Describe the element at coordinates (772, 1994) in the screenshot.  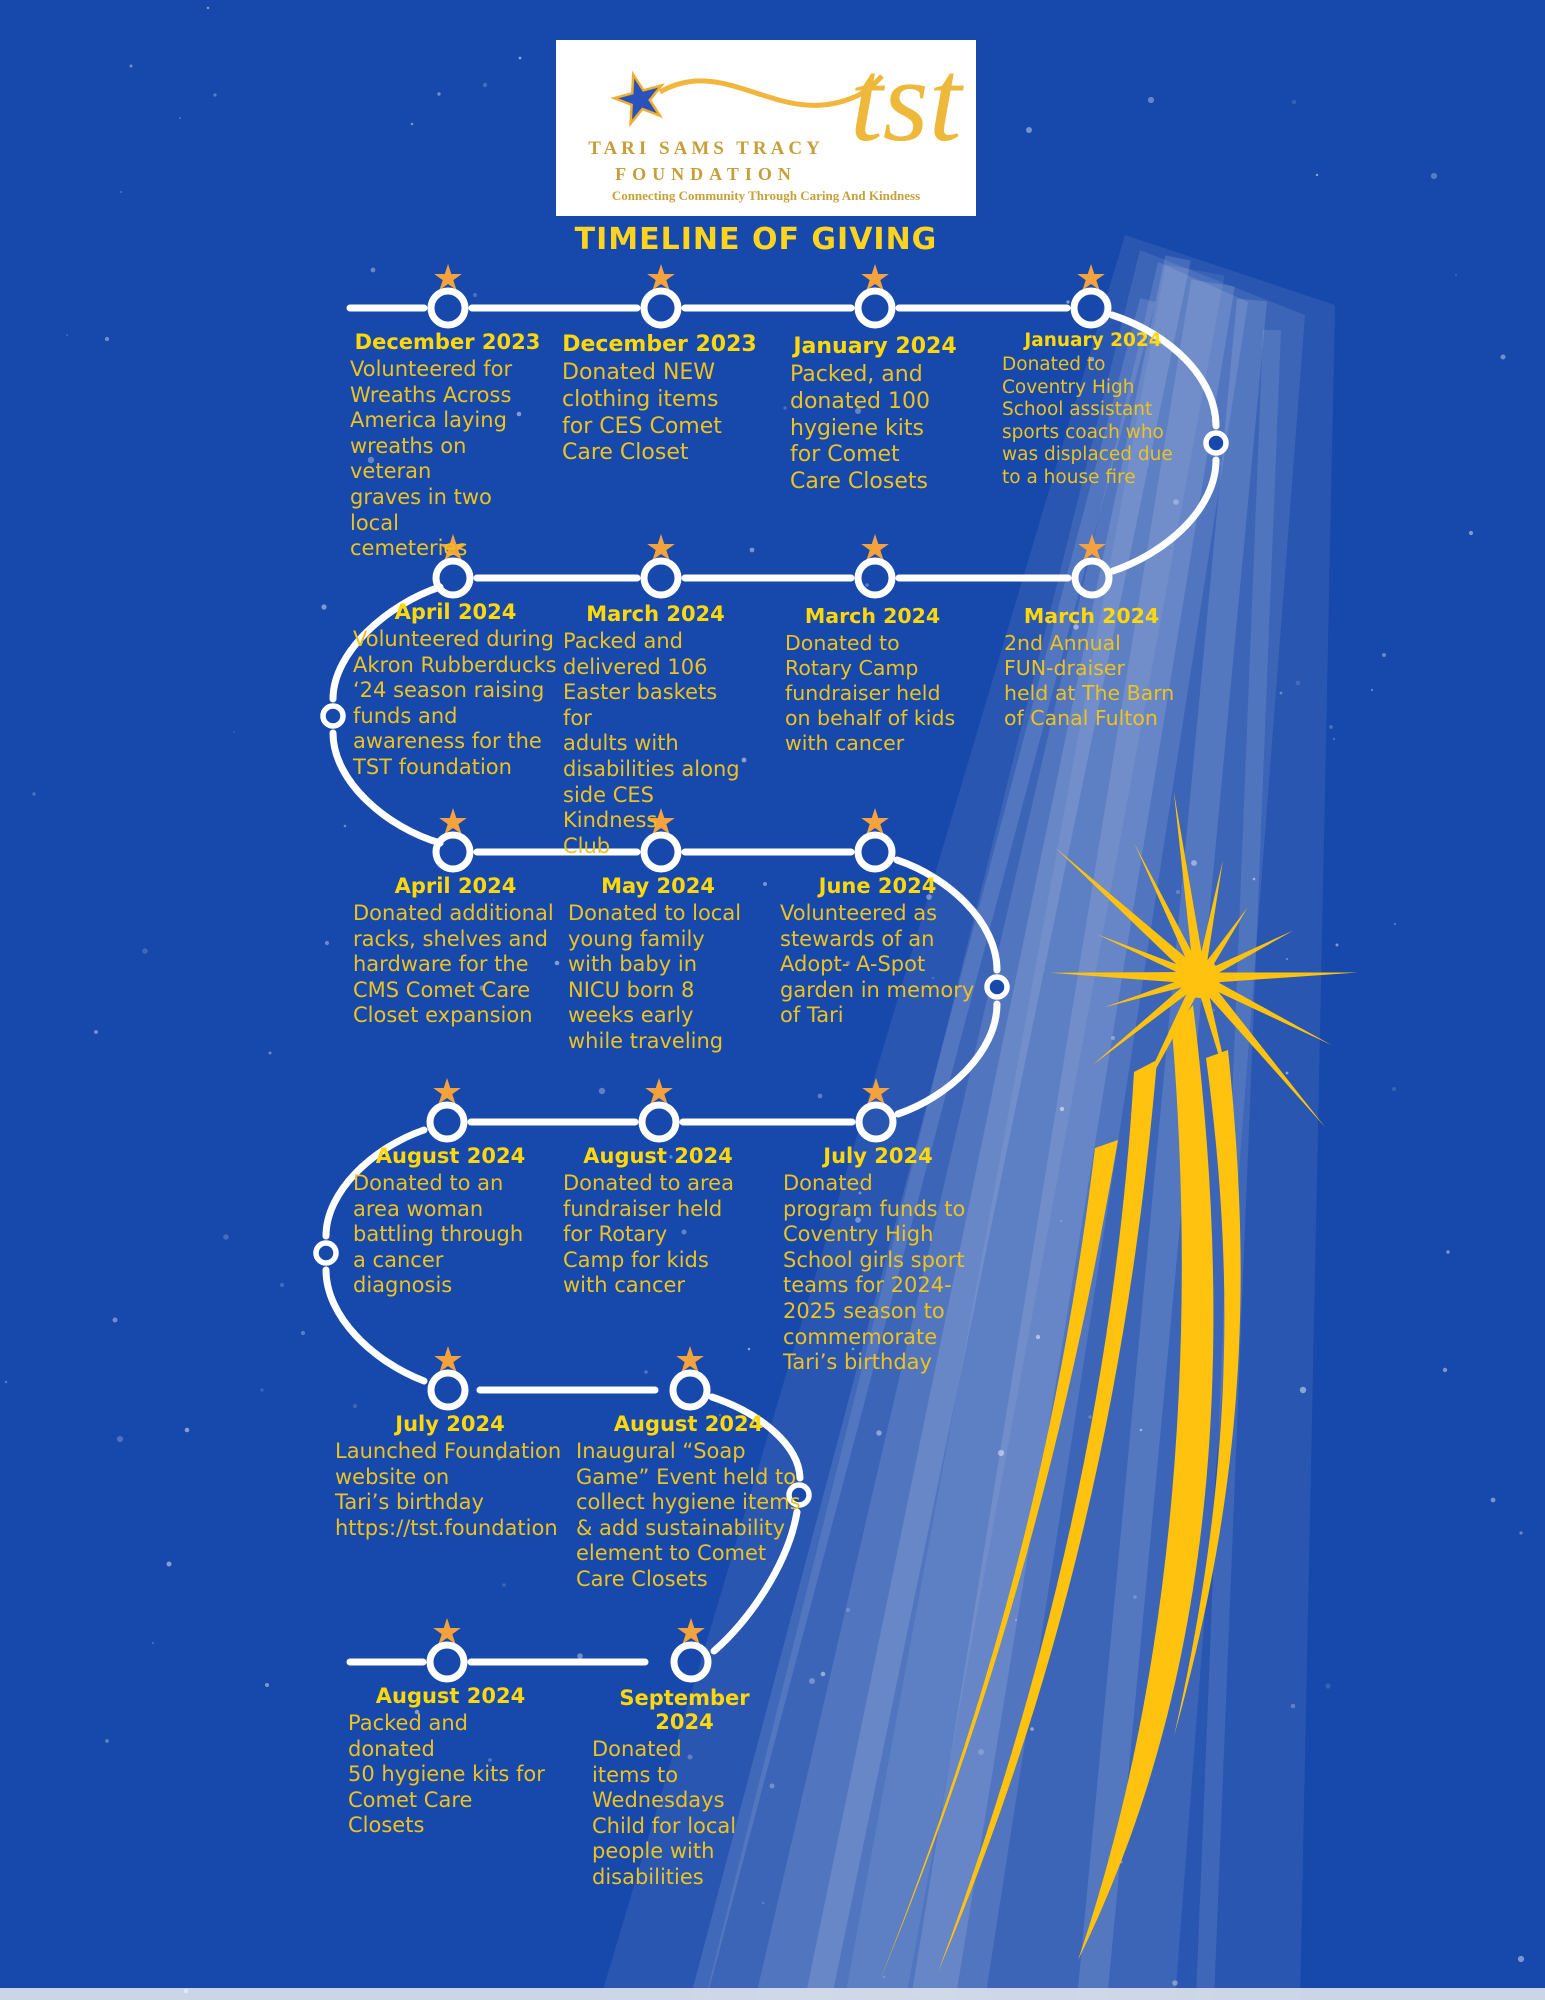
I see `bottom-strip` at that location.